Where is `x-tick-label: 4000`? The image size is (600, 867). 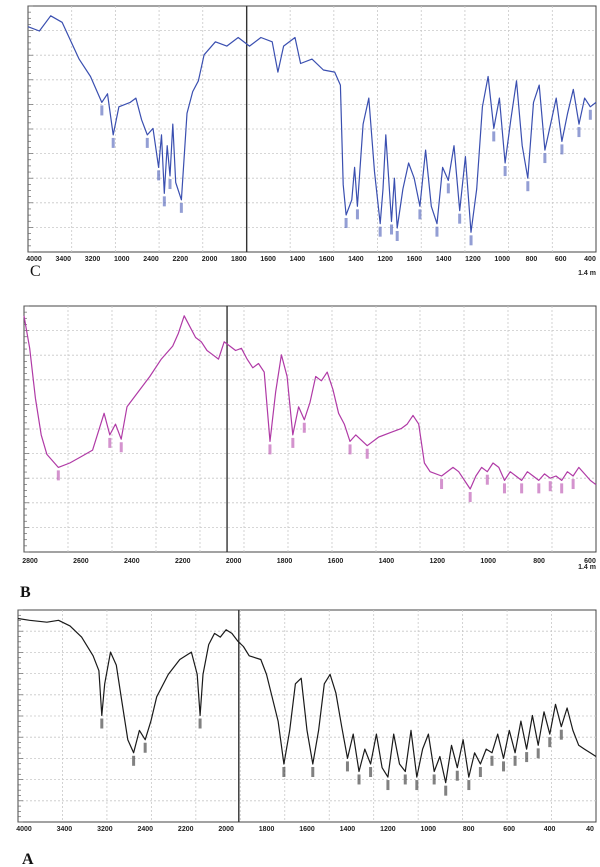
x-tick-label: 4000 is located at coordinates (34, 259).